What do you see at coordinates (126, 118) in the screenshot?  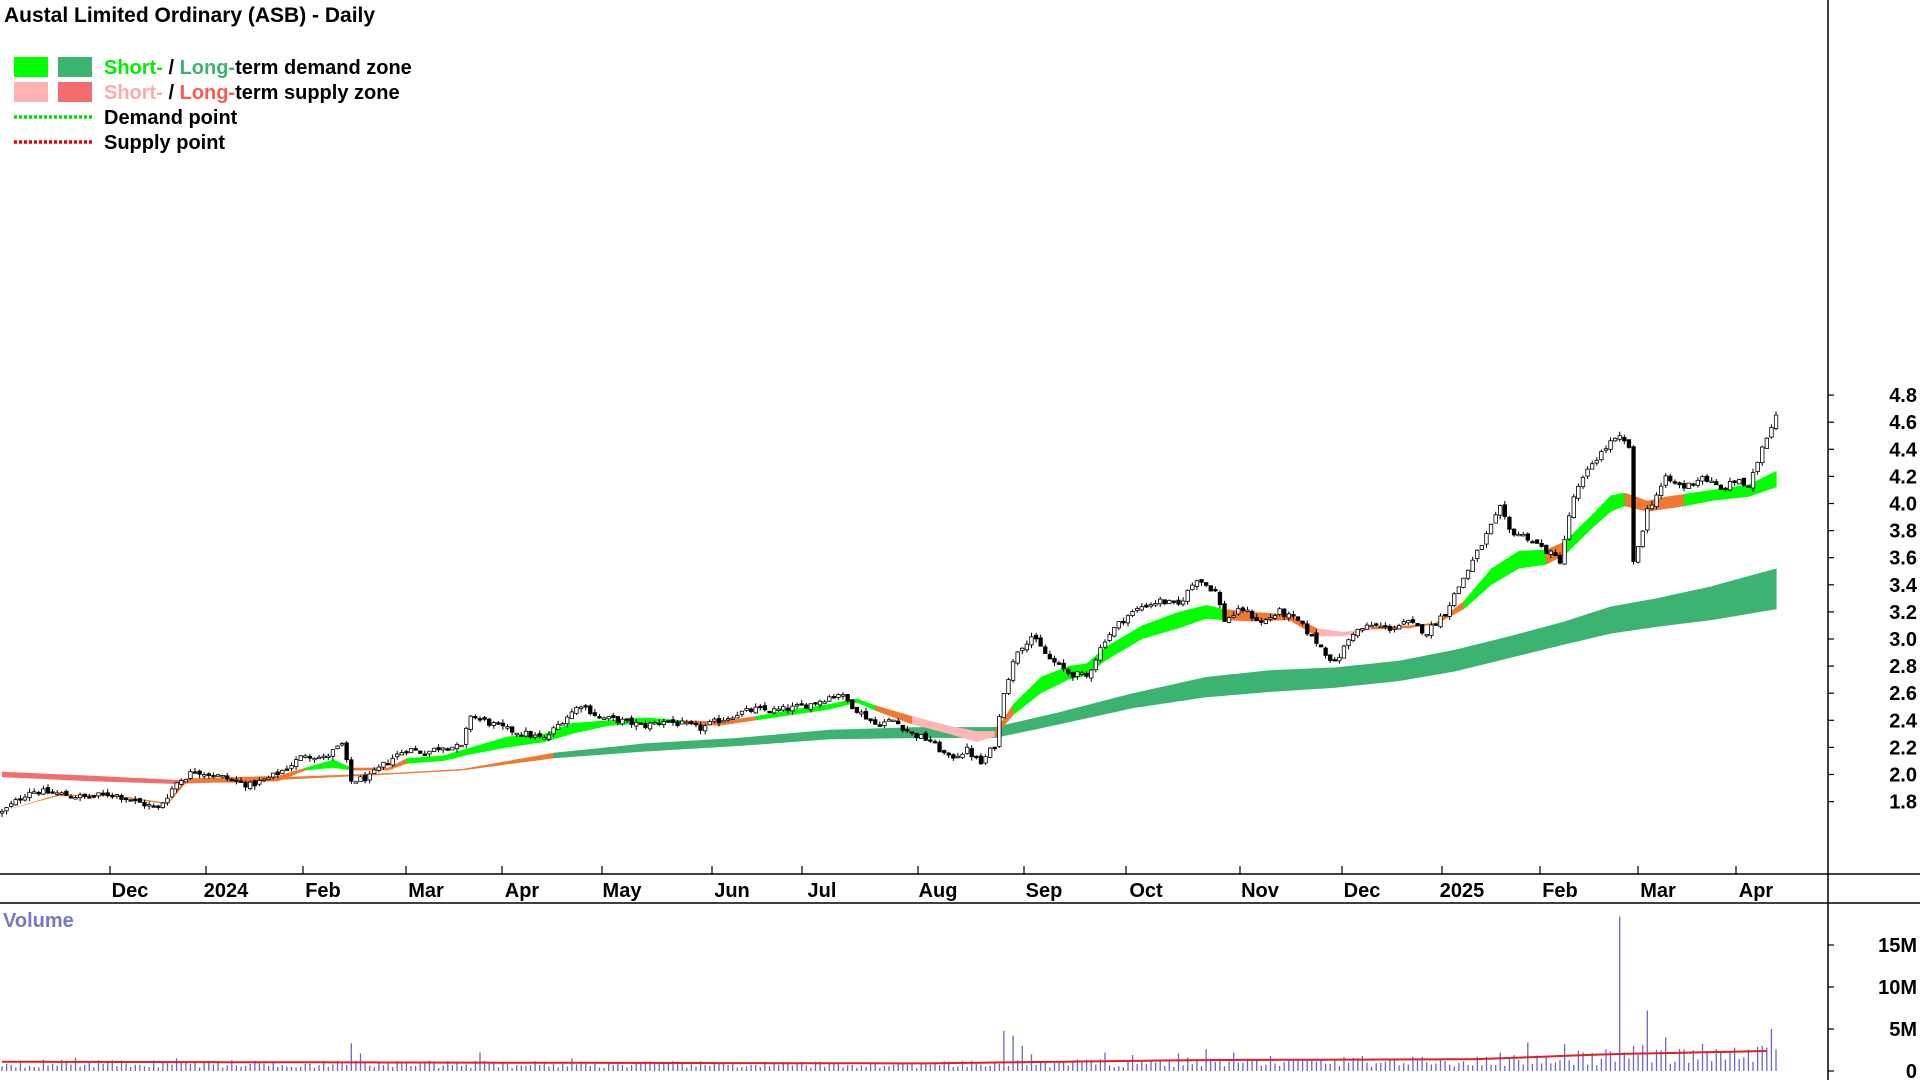 I see `legend-entry: Demand point` at bounding box center [126, 118].